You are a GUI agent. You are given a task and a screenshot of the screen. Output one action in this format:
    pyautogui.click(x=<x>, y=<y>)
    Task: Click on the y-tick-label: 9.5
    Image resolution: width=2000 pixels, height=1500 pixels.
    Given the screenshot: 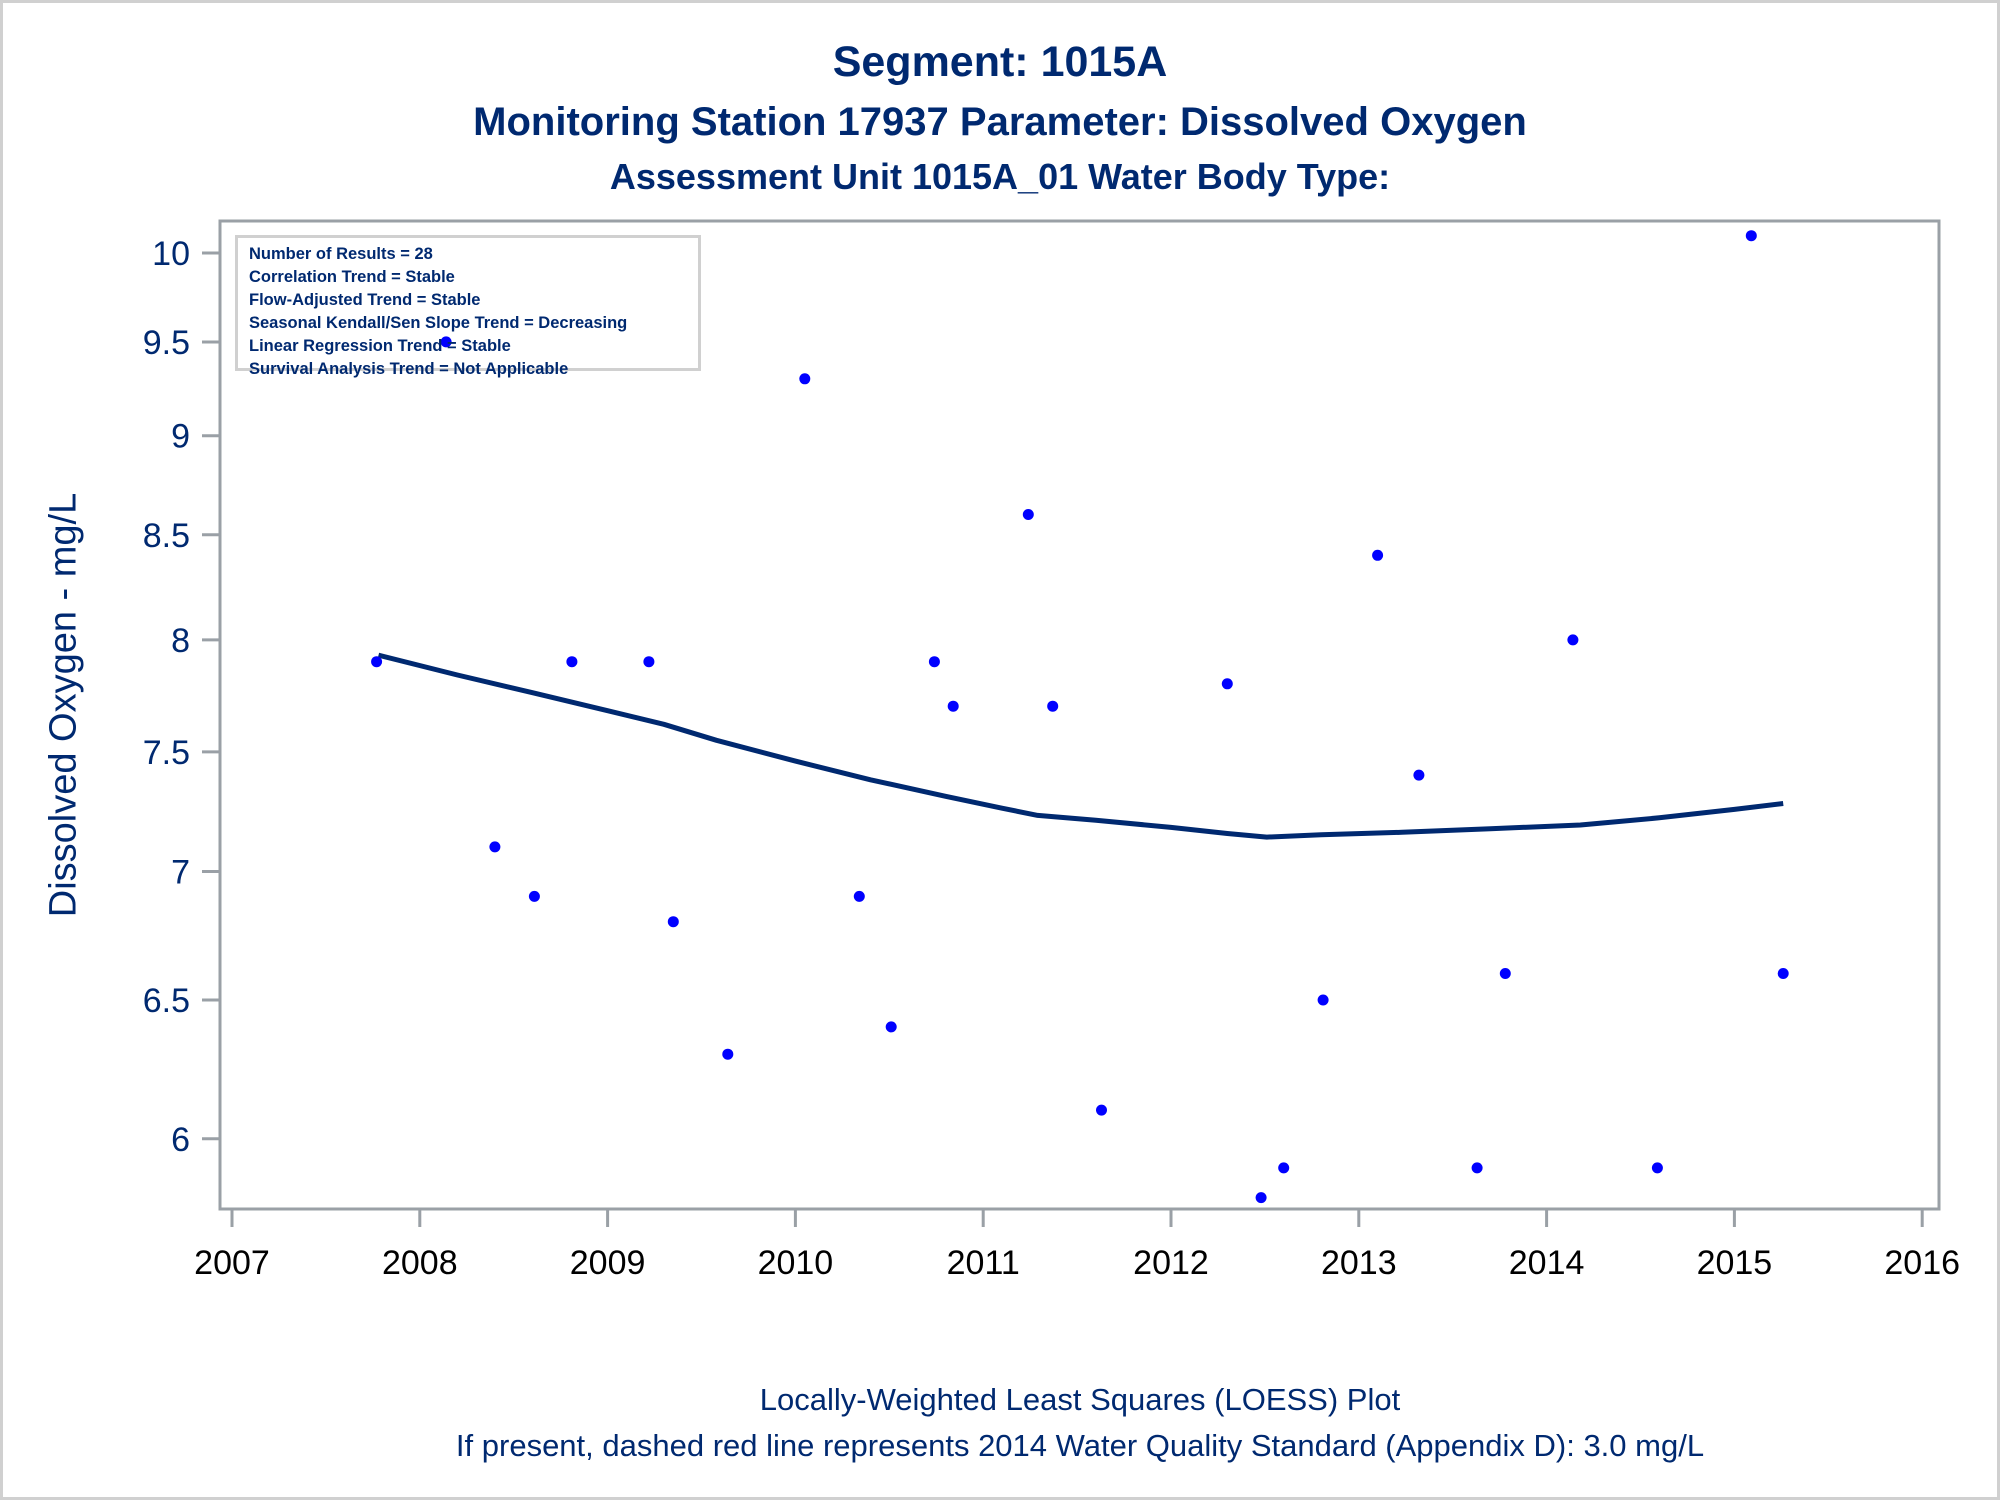 What is the action you would take?
    pyautogui.click(x=166, y=343)
    